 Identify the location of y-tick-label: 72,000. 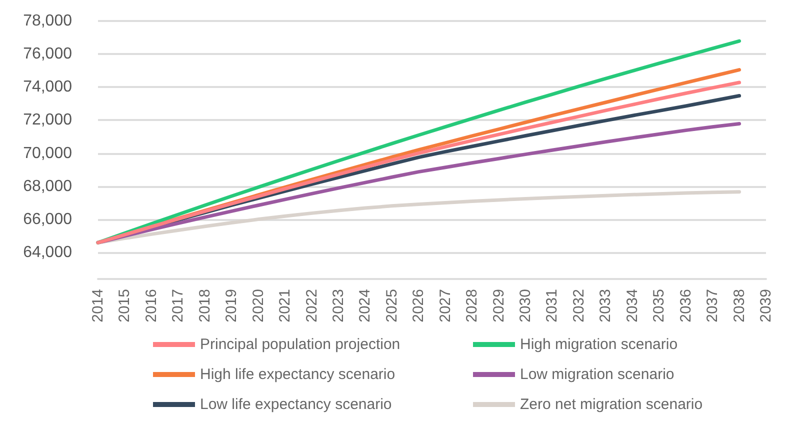
(47, 120).